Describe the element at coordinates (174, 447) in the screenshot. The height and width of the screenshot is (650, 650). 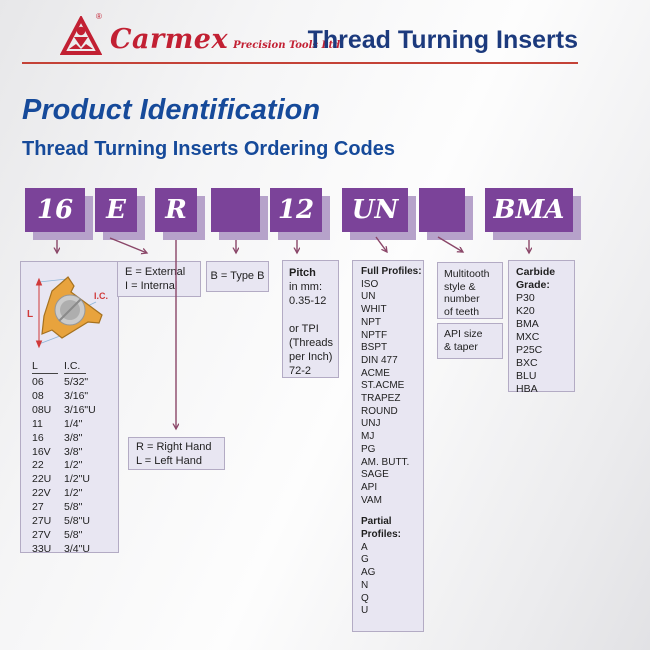
I see `hand-line: R = Right Hand` at that location.